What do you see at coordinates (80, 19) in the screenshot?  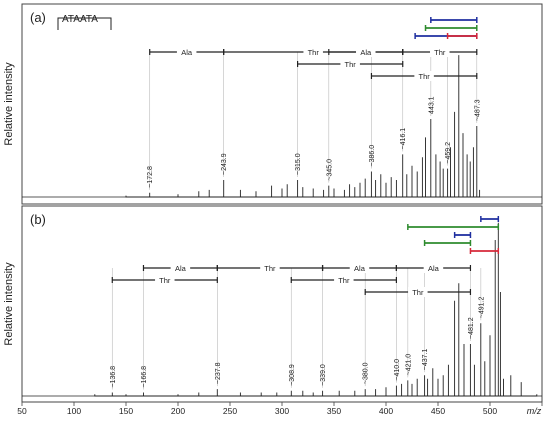 I see `peptide-sequence: ATAATA` at bounding box center [80, 19].